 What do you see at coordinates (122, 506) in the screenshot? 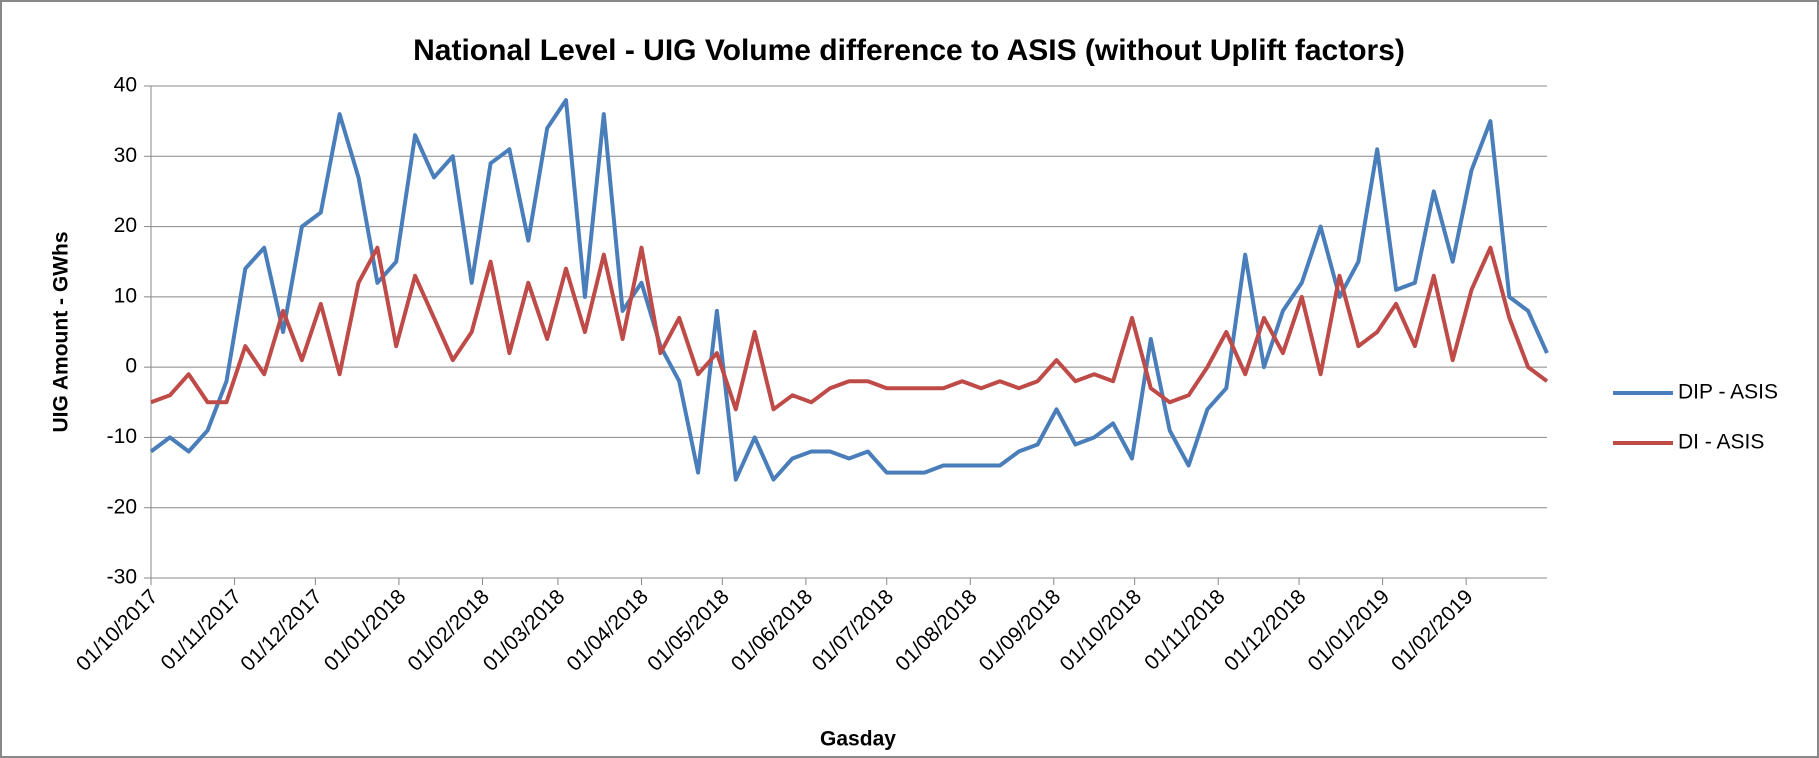
I see `y-tick-label: -20` at bounding box center [122, 506].